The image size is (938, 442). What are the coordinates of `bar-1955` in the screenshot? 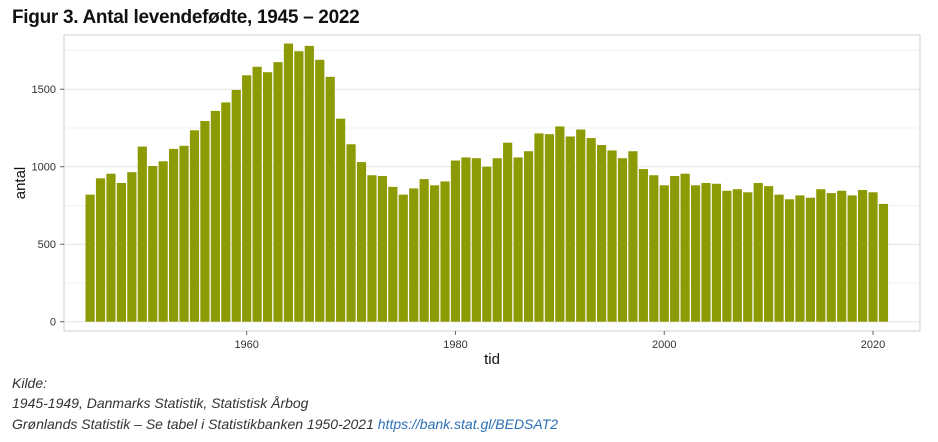 It's located at (194, 226).